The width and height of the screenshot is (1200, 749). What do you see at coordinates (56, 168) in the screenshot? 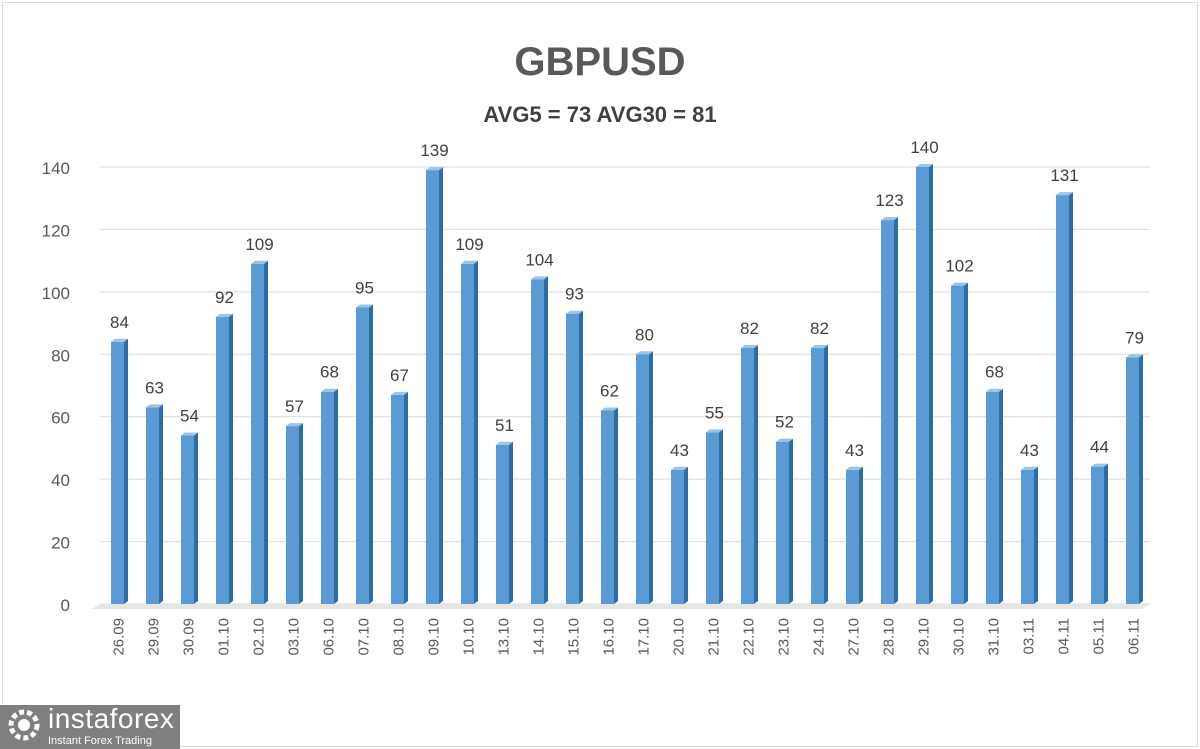
I see `y-tick-label: 140` at bounding box center [56, 168].